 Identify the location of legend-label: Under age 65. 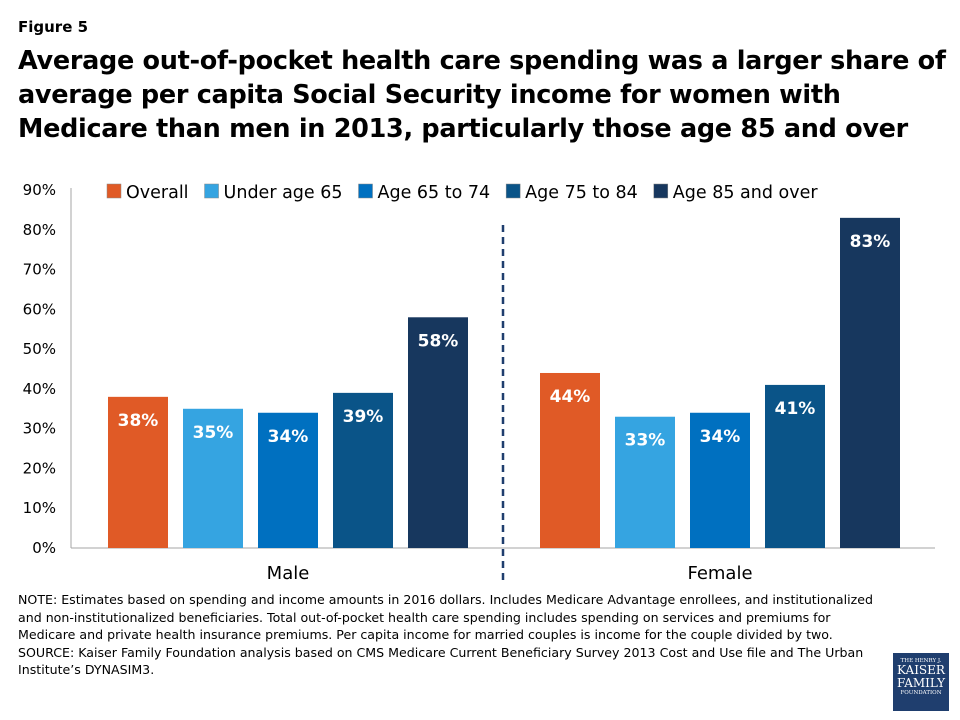
(283, 193).